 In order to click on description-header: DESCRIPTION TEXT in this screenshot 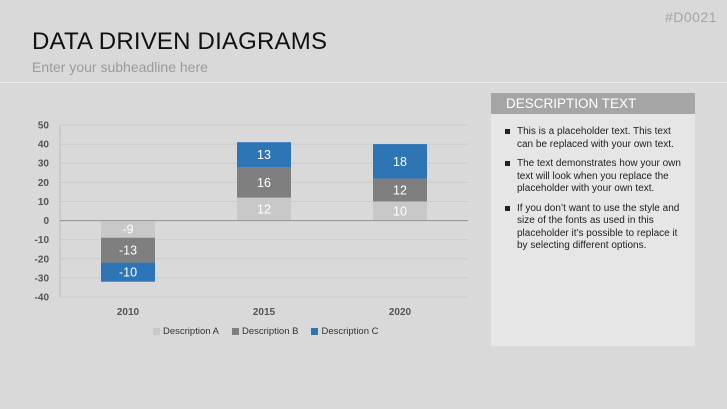, I will do `click(593, 103)`.